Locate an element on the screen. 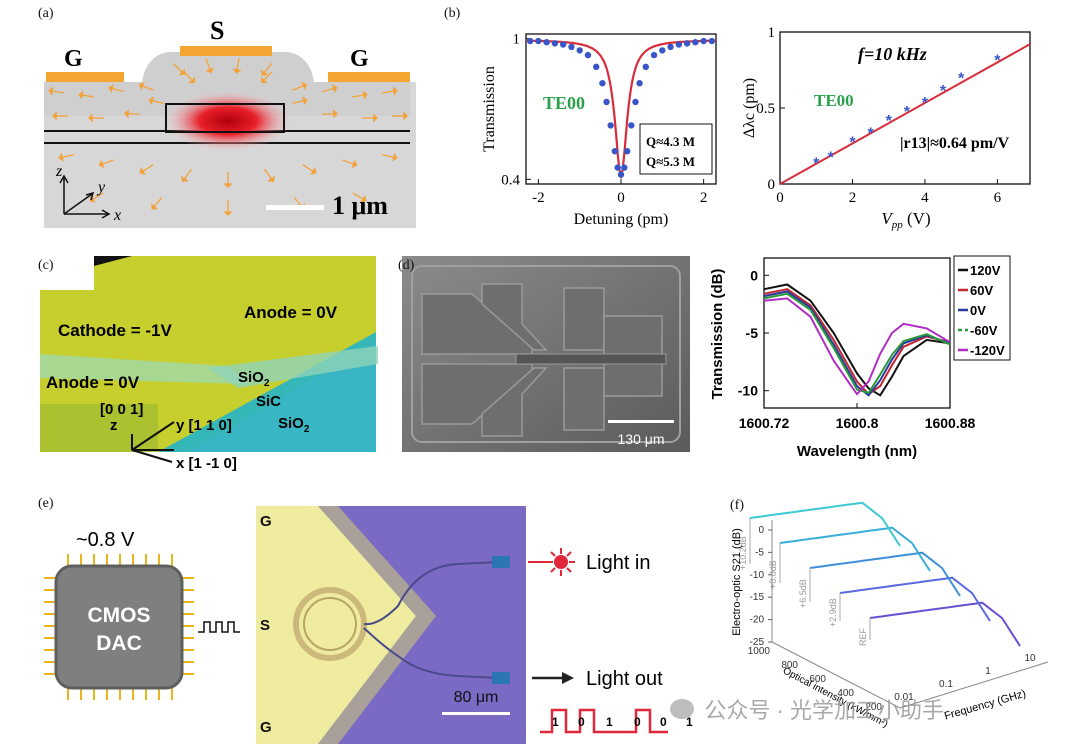  f-trace-label: +2.9dB is located at coordinates (833, 612).